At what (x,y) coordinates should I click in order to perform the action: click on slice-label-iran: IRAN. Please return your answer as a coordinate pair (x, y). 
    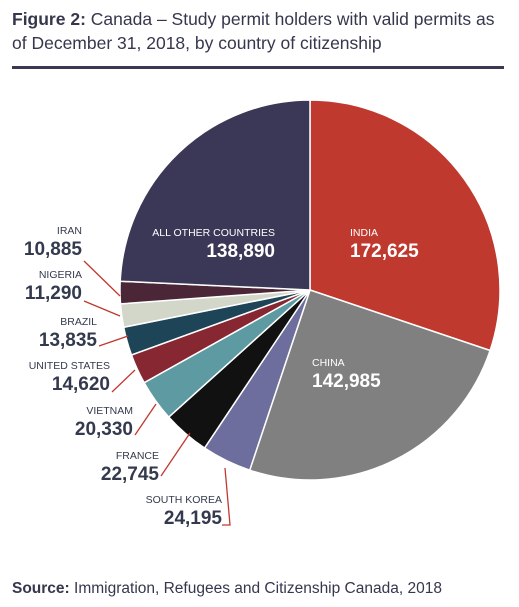
    Looking at the image, I should click on (69, 231).